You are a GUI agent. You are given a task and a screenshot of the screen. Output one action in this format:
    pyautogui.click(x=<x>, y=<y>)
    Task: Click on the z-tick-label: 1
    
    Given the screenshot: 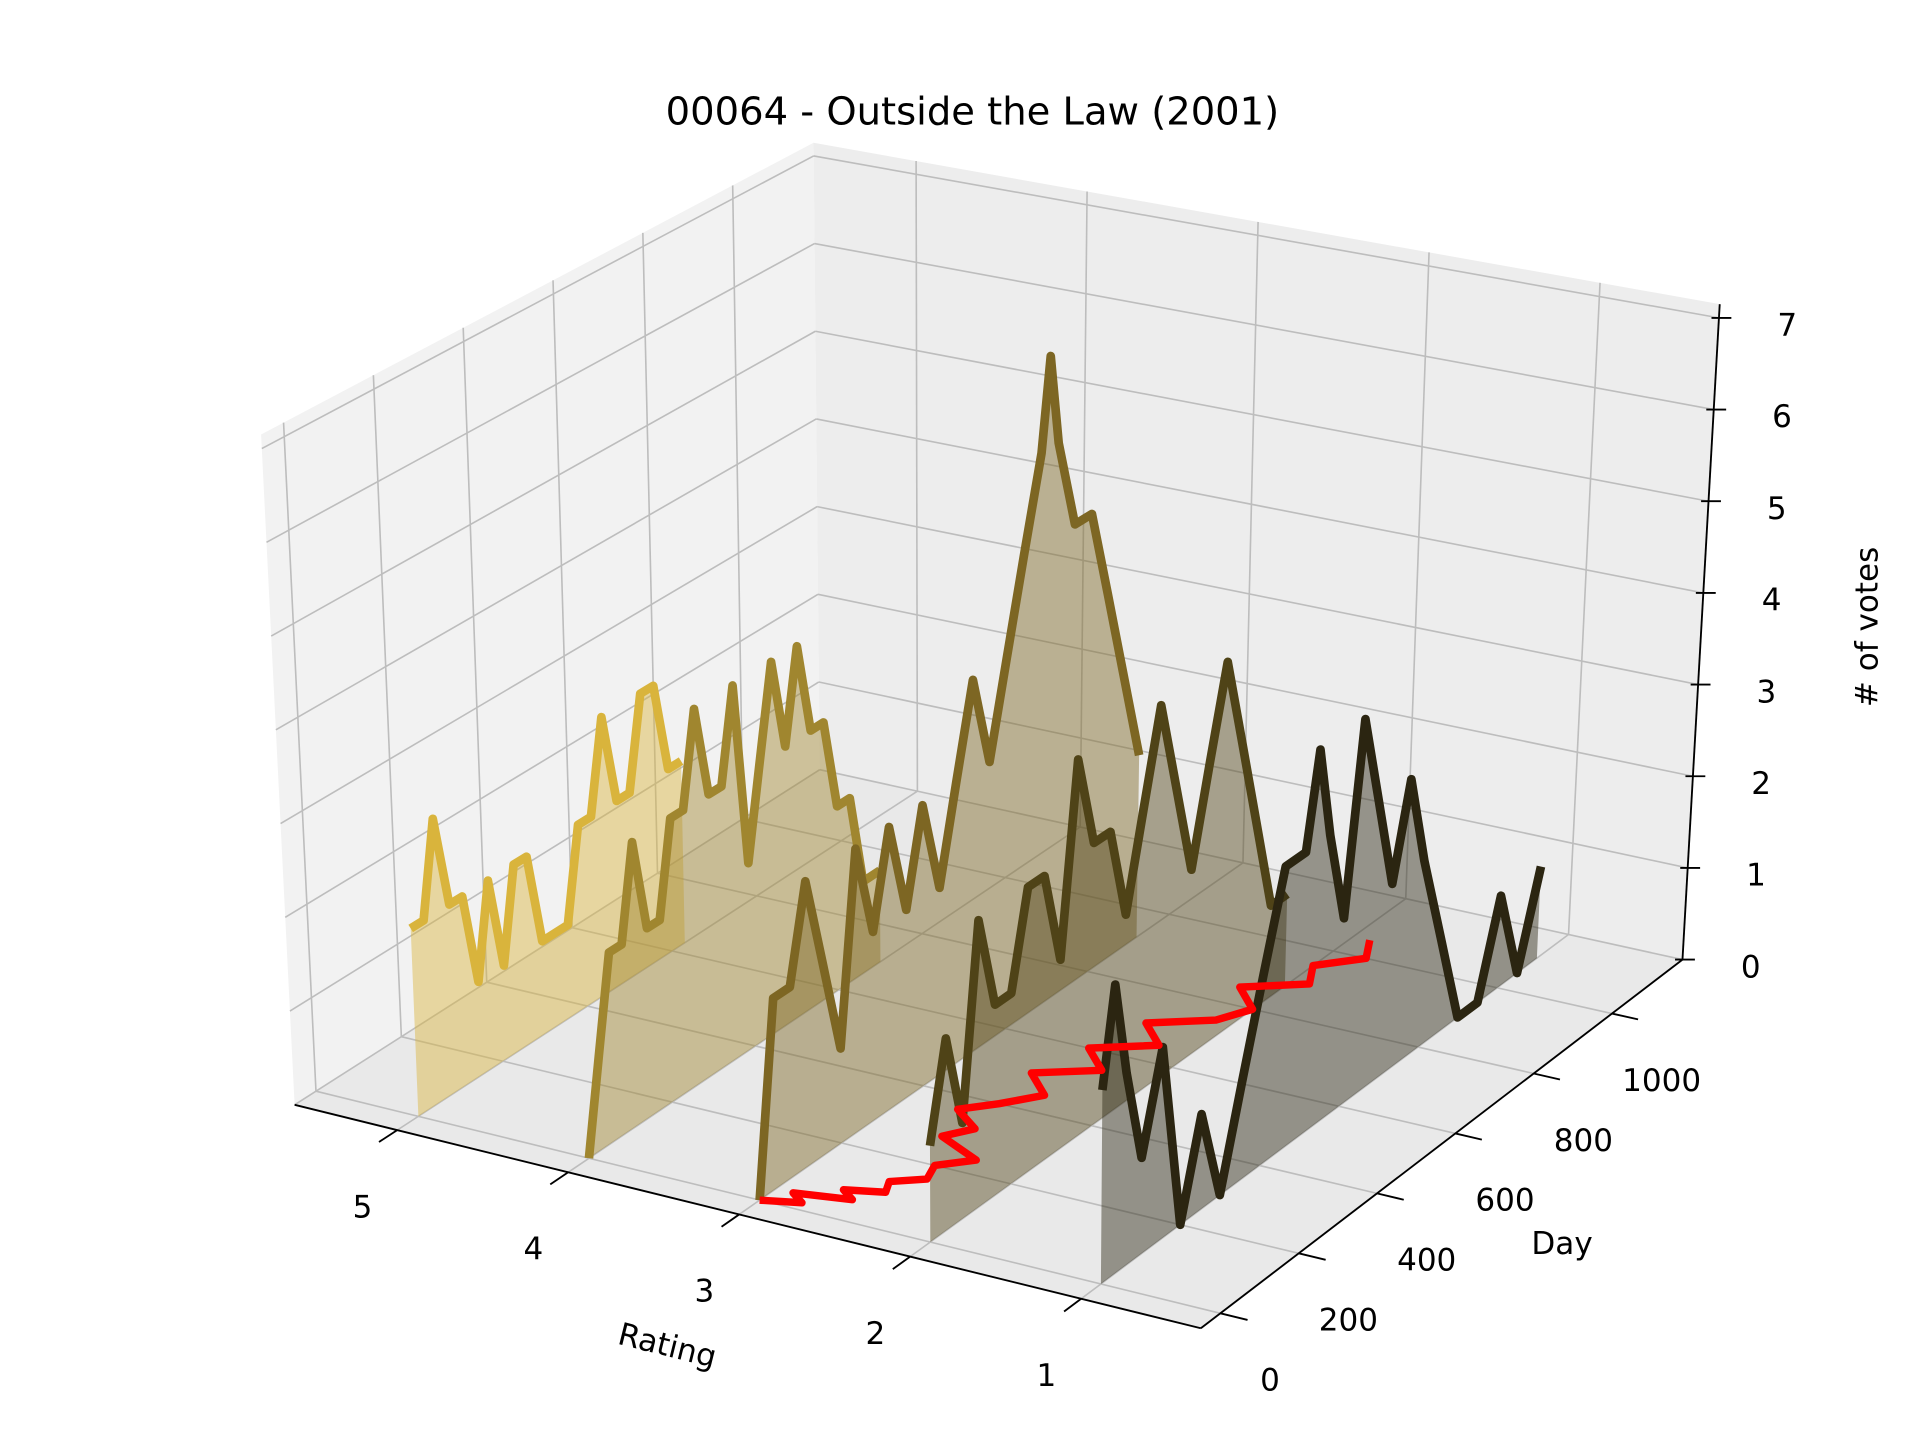 What is the action you would take?
    pyautogui.click(x=1756, y=876)
    